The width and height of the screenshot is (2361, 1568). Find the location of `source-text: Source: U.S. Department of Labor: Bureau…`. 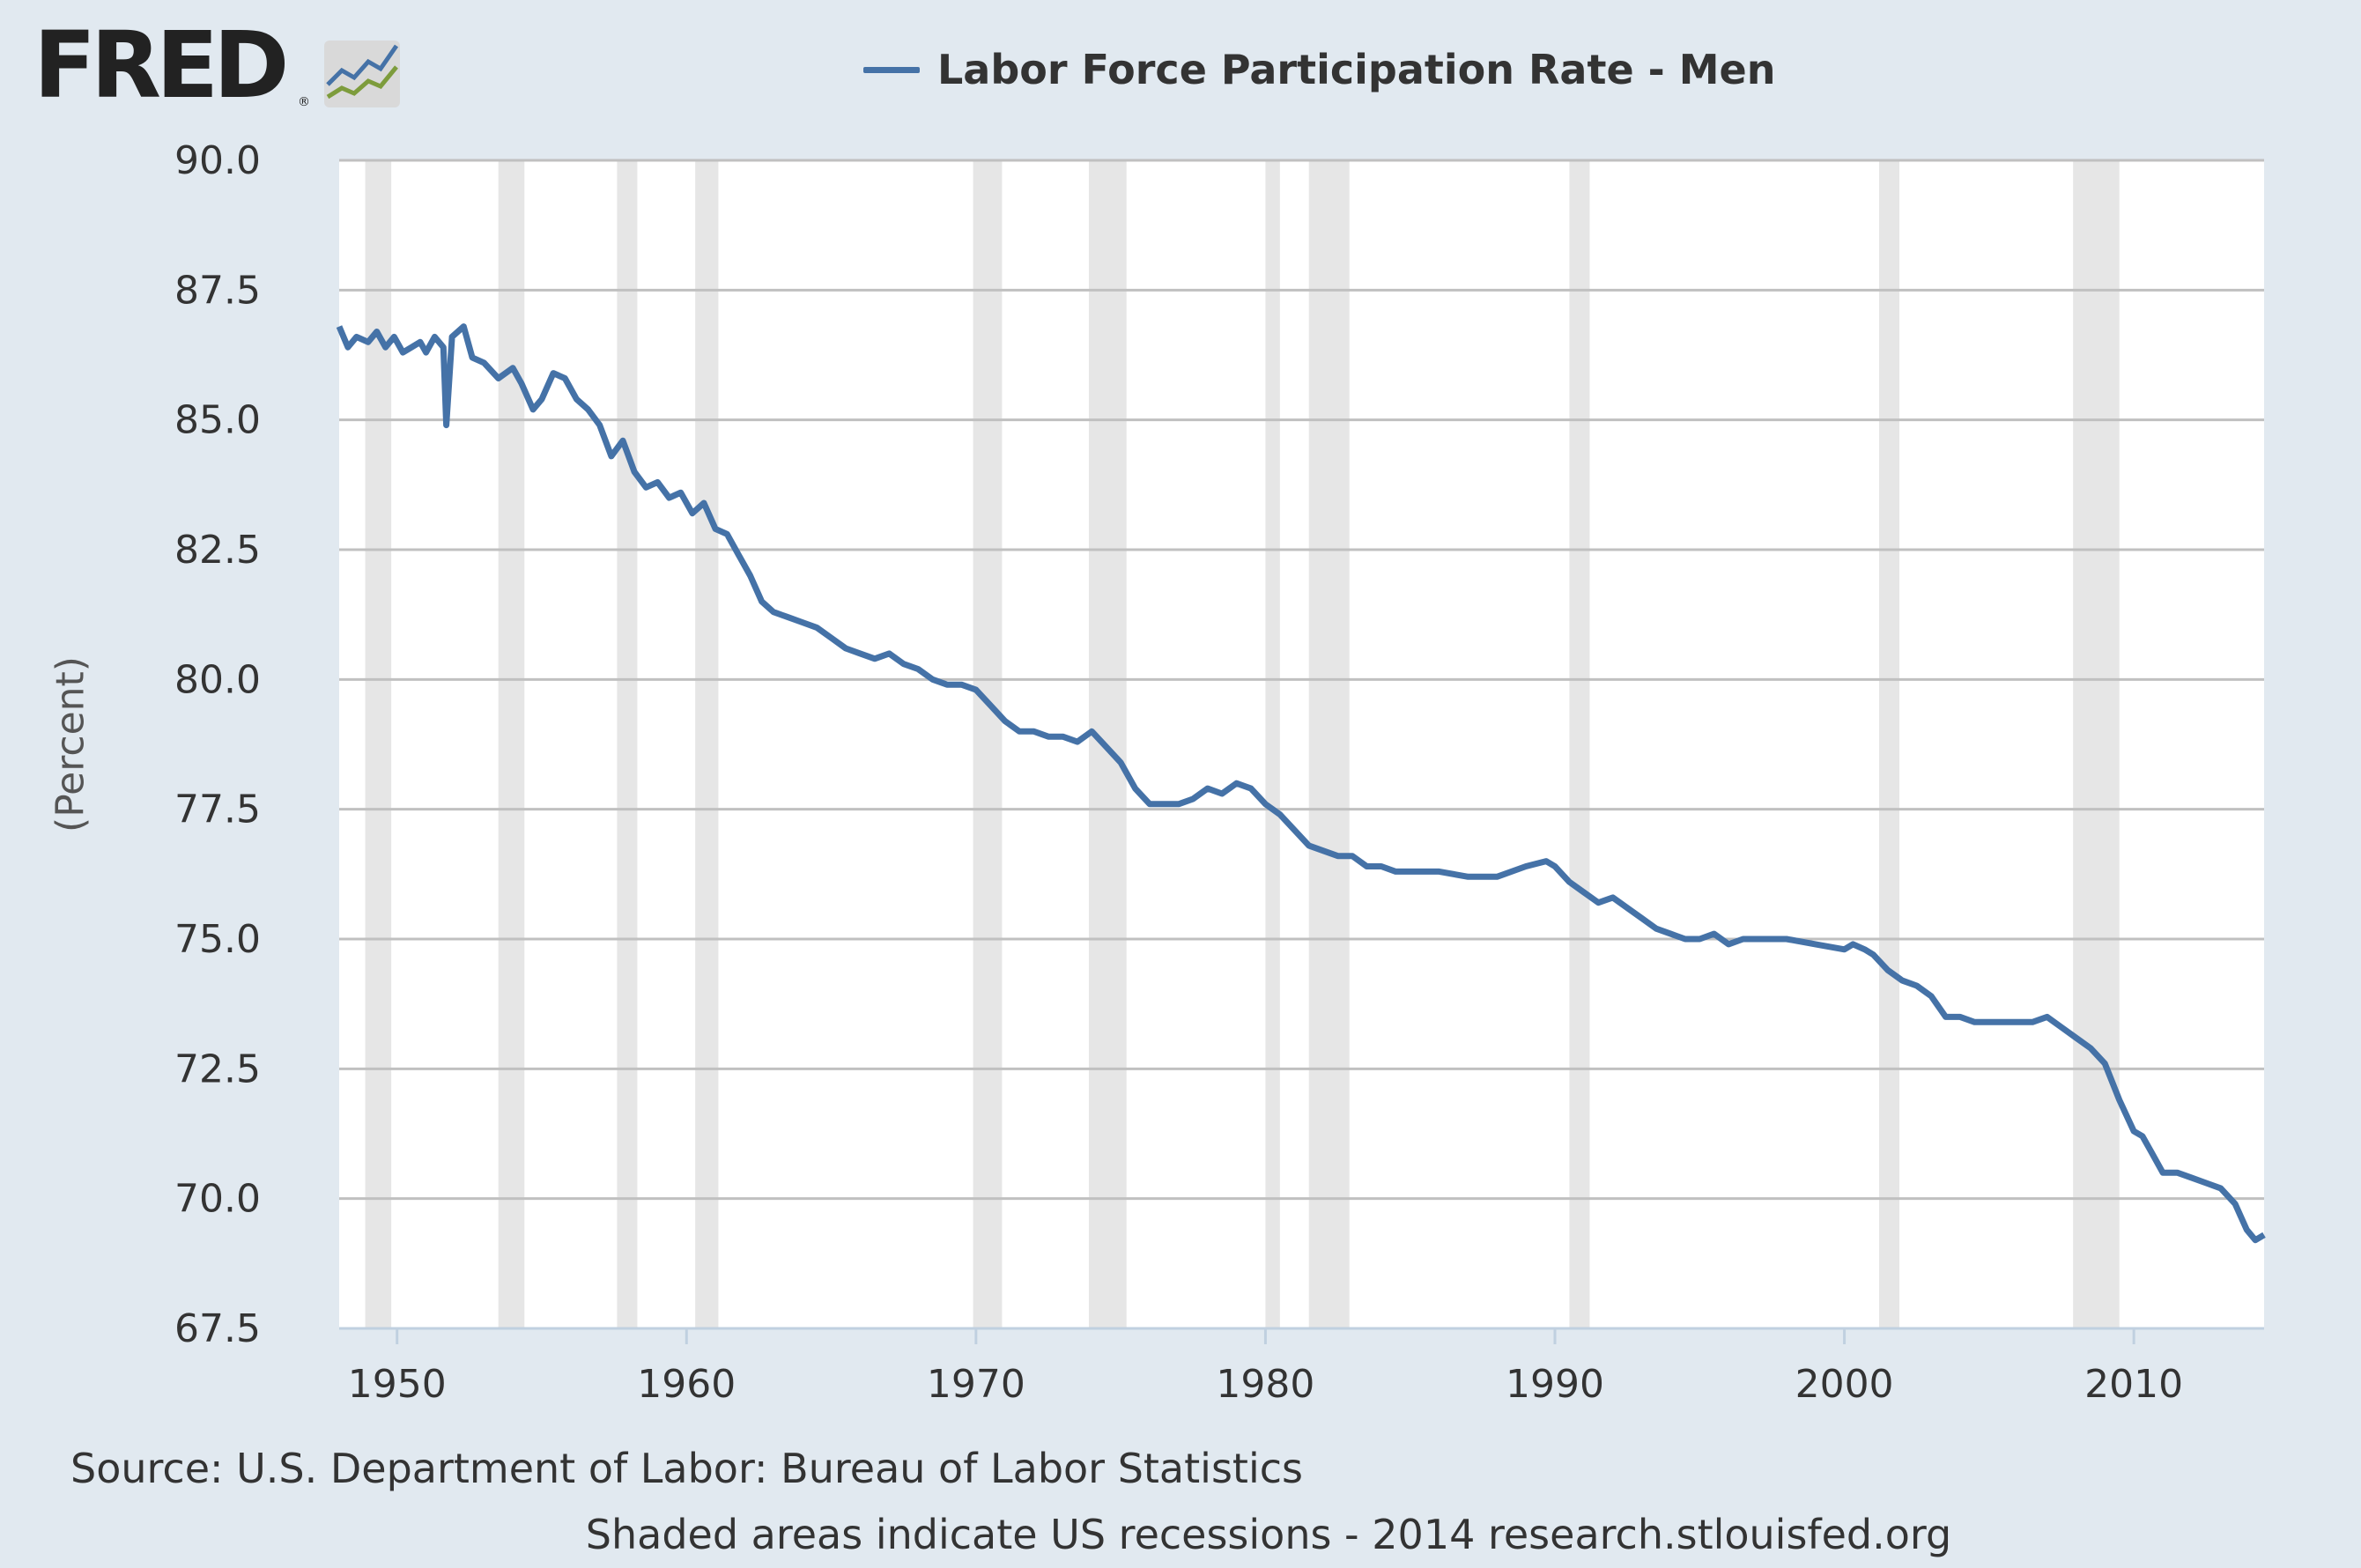

source-text: Source: U.S. Department of Labor: Bureau… is located at coordinates (686, 1468).